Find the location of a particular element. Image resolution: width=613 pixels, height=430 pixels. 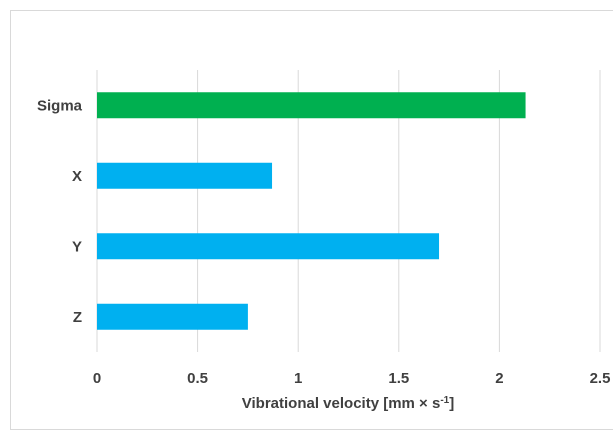

x-tick-labels: 0 0.5 1 1.5 2 2.5 is located at coordinates (352, 378).